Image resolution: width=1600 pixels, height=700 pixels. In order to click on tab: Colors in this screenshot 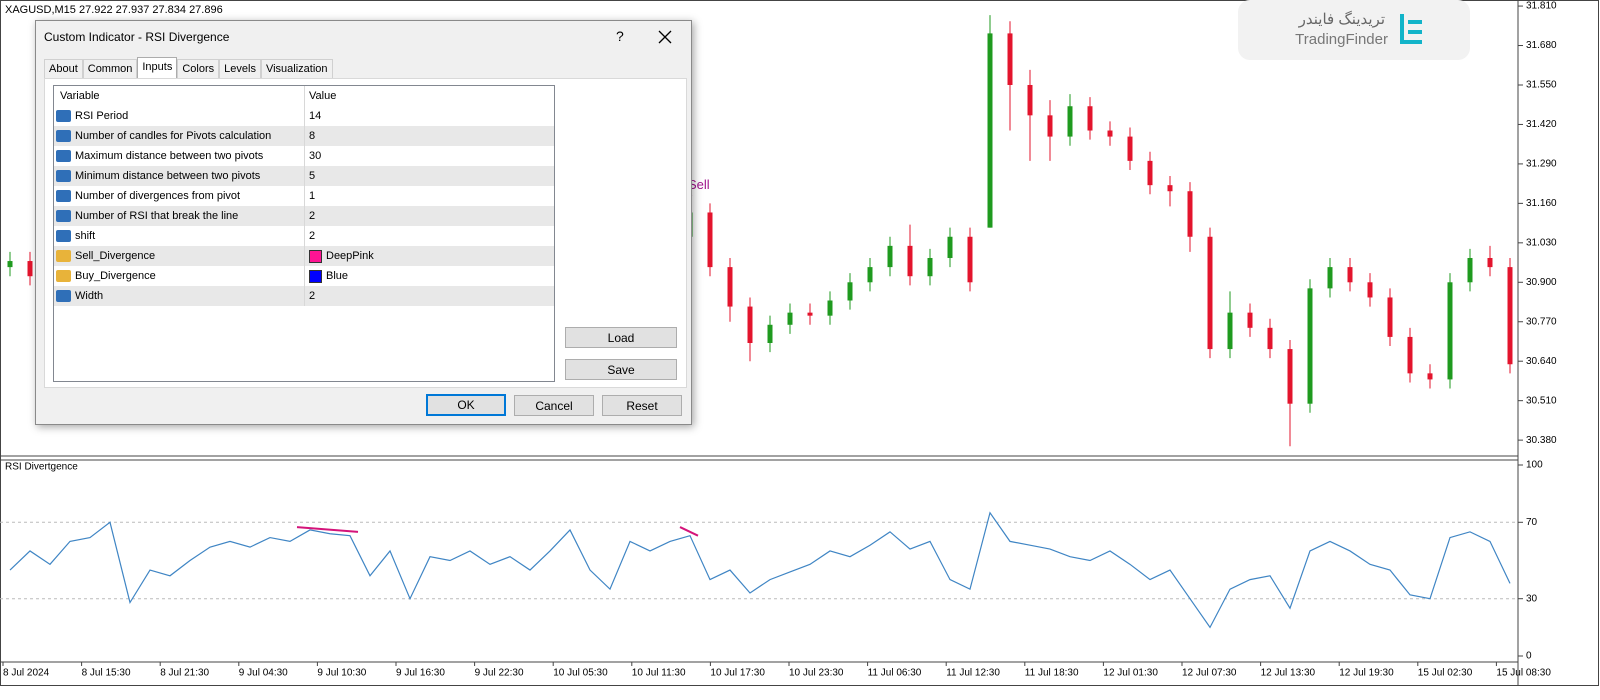, I will do `click(198, 69)`.